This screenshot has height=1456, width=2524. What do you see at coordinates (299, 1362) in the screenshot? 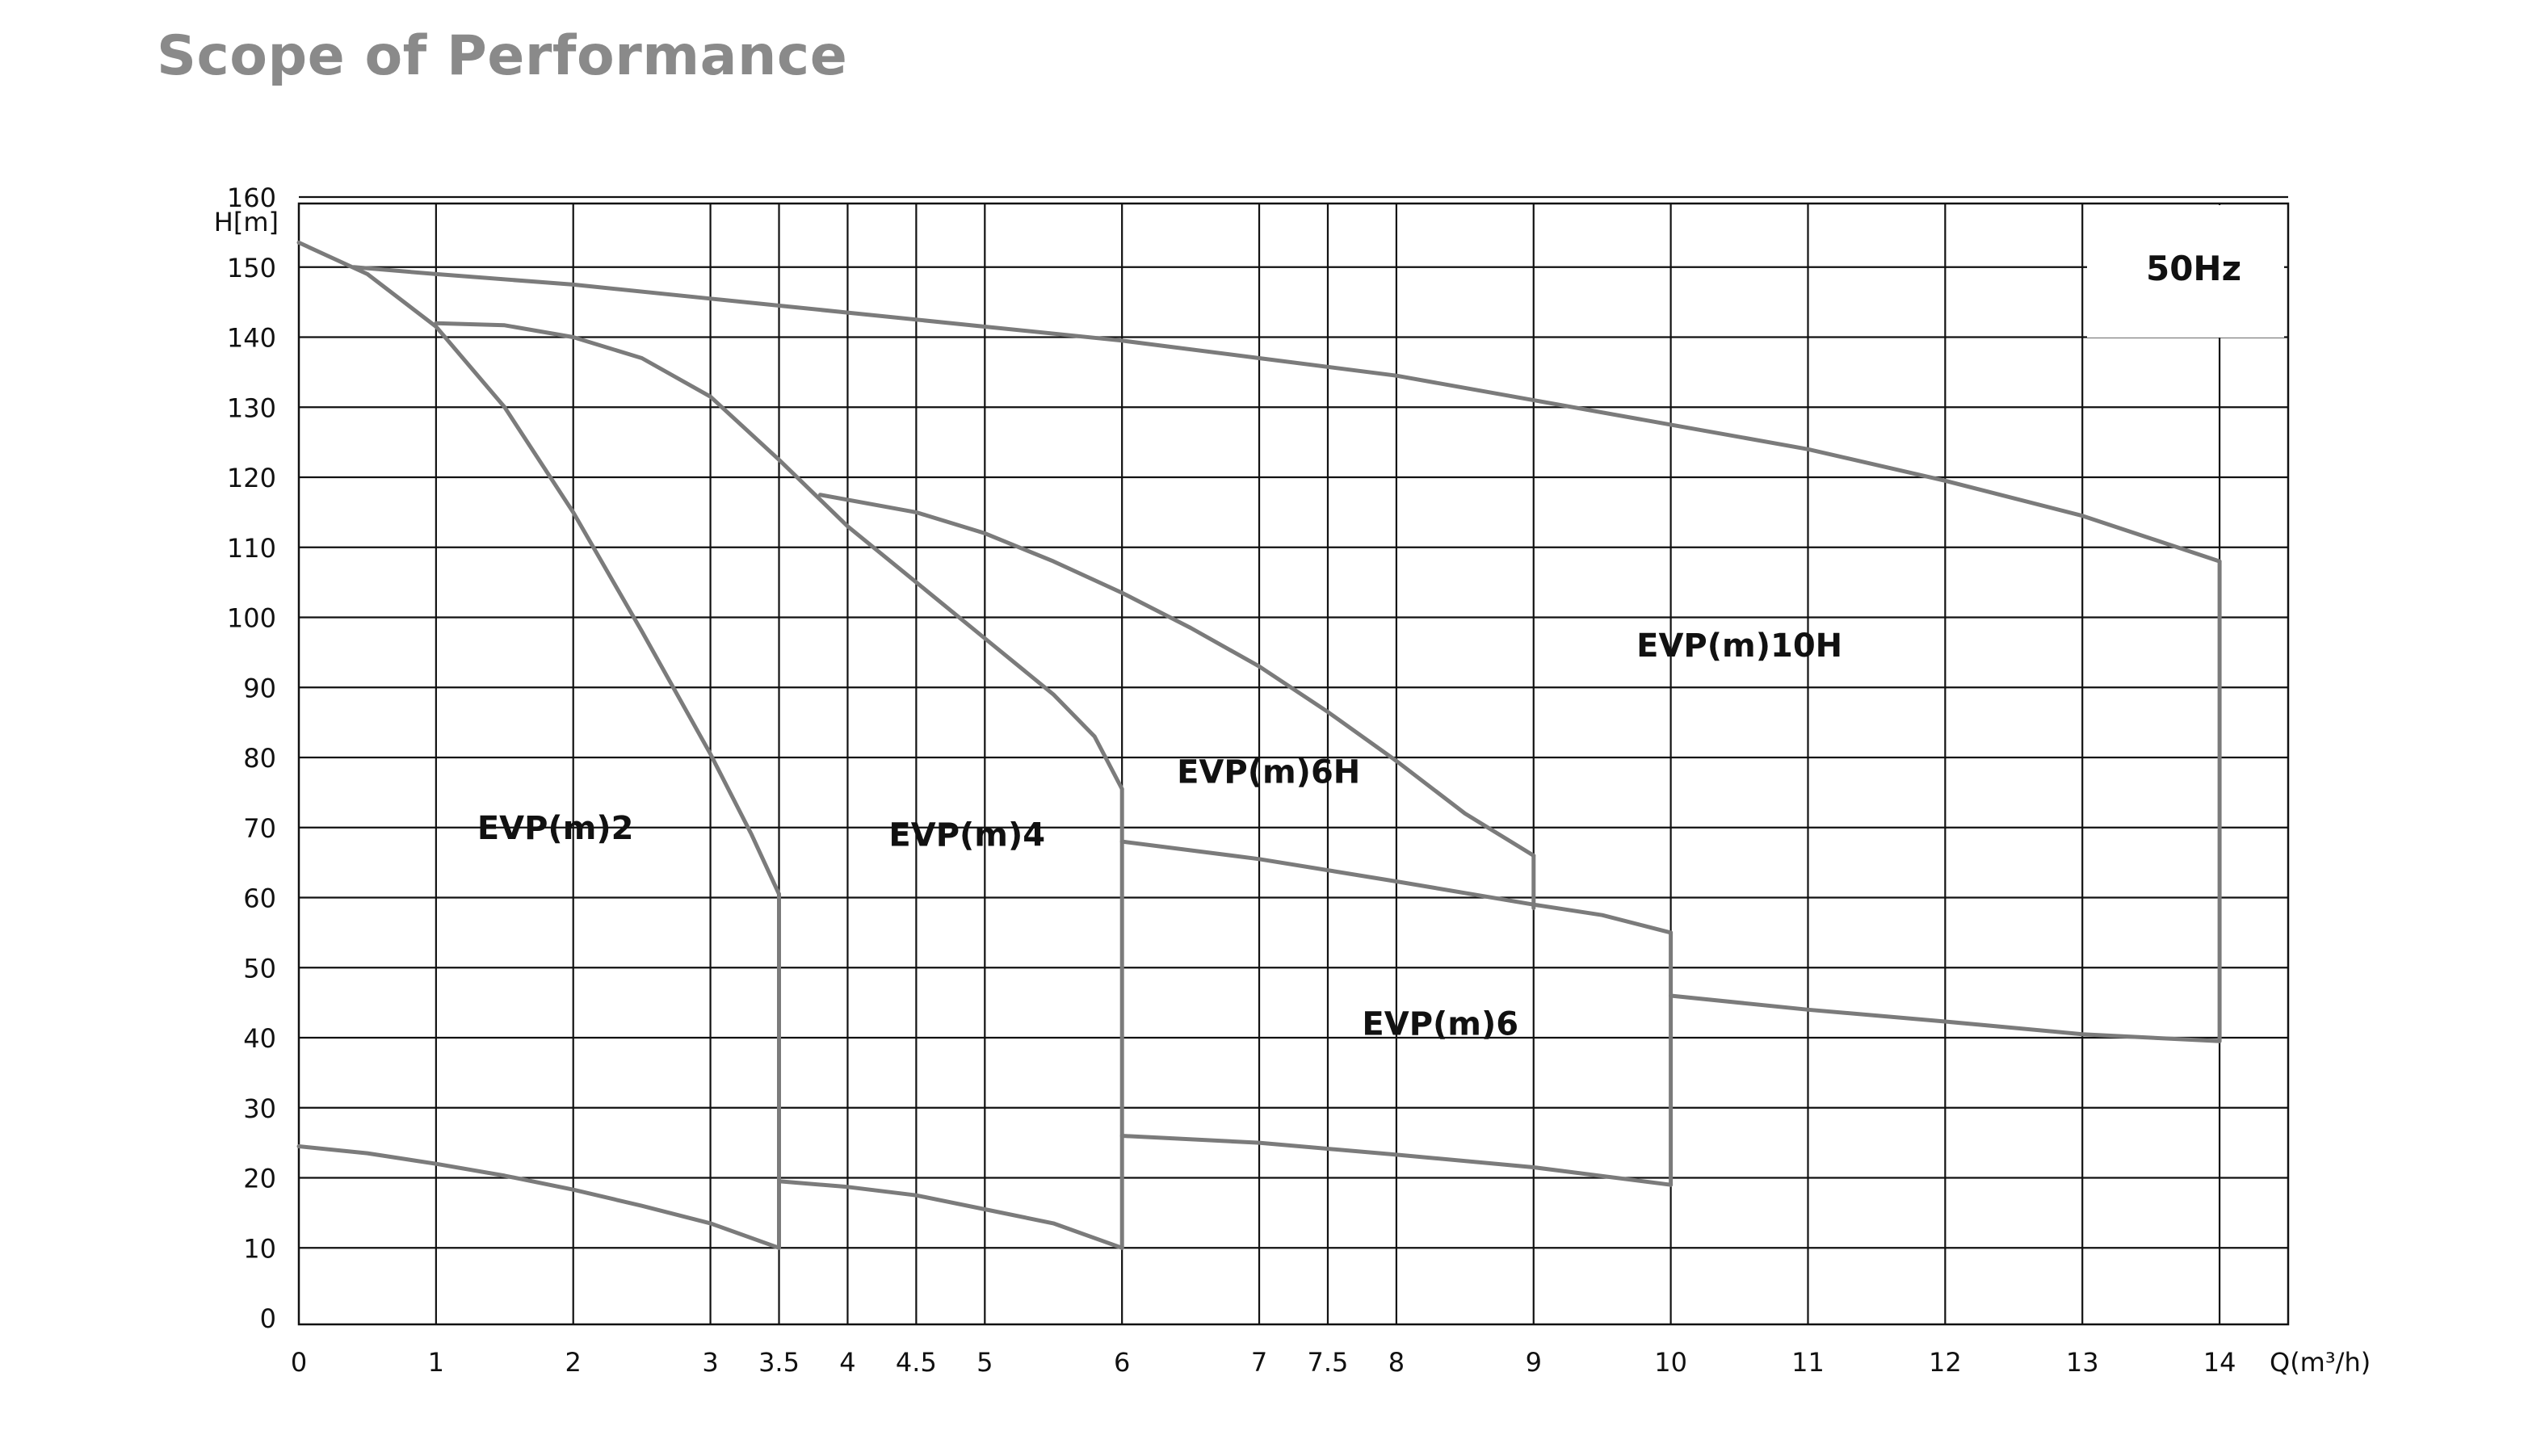
I see `x-tick-label: 0` at bounding box center [299, 1362].